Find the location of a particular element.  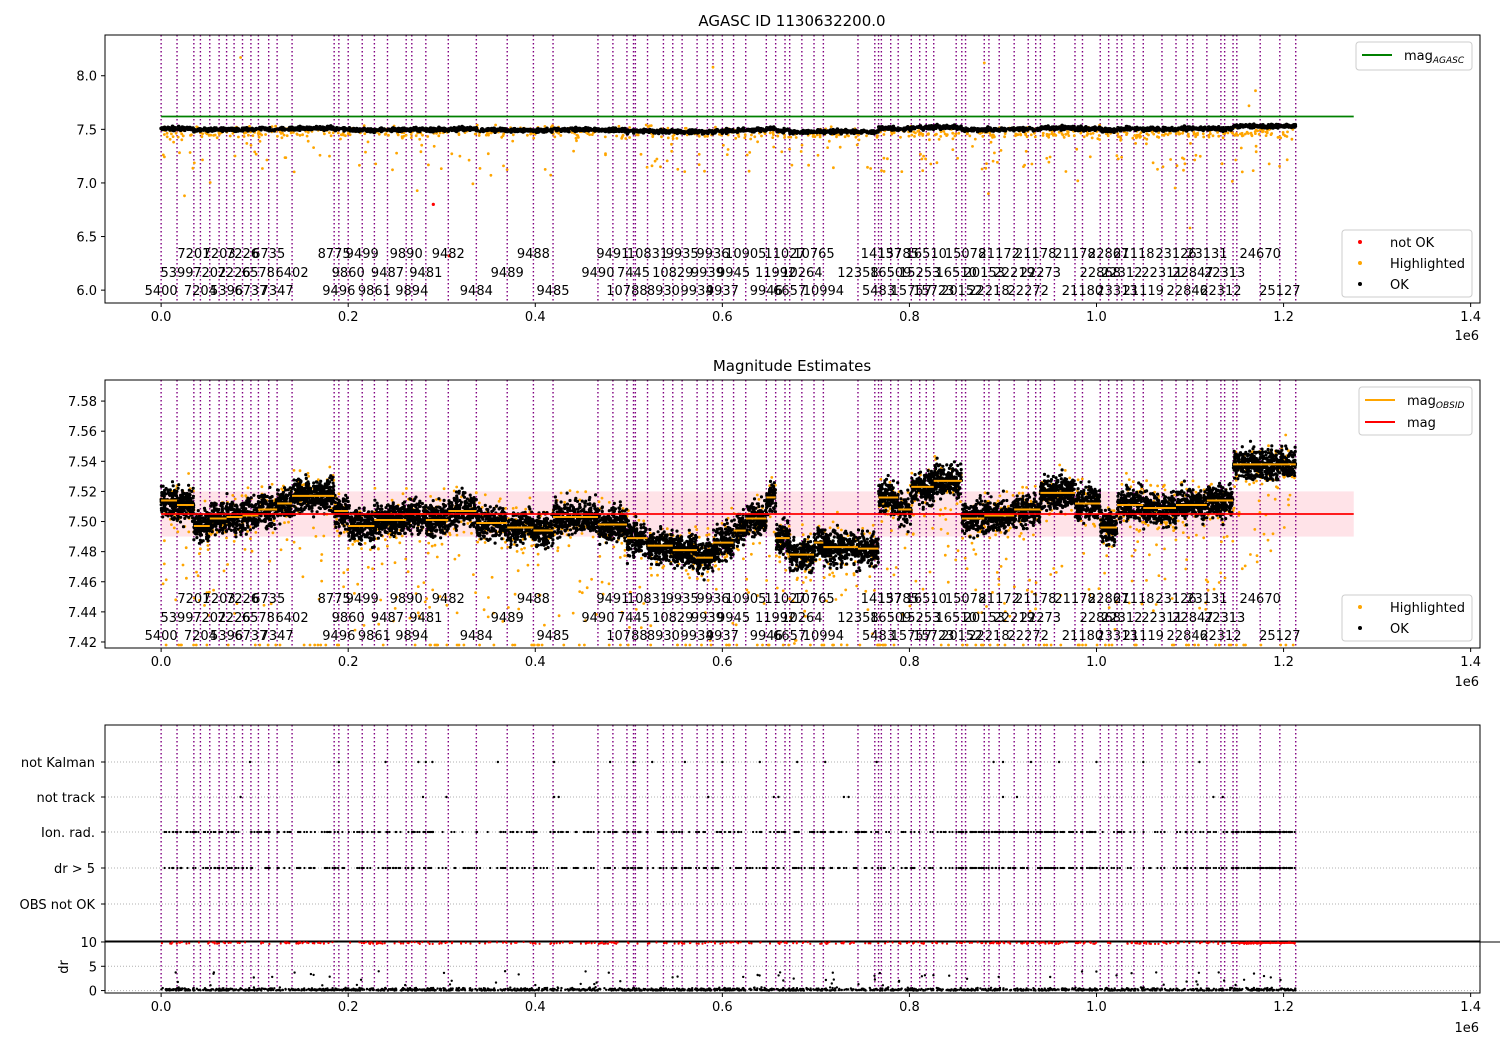

agasc-legend-marker-swatch is located at coordinates (1360, 242).